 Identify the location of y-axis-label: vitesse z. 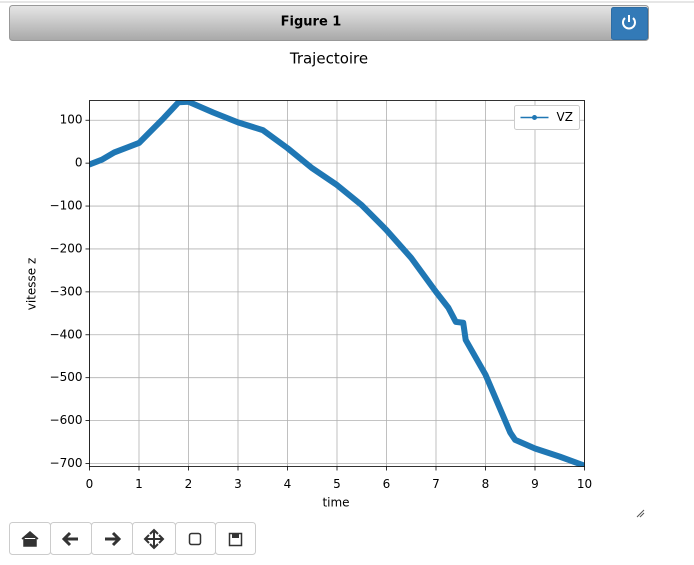
(32, 284).